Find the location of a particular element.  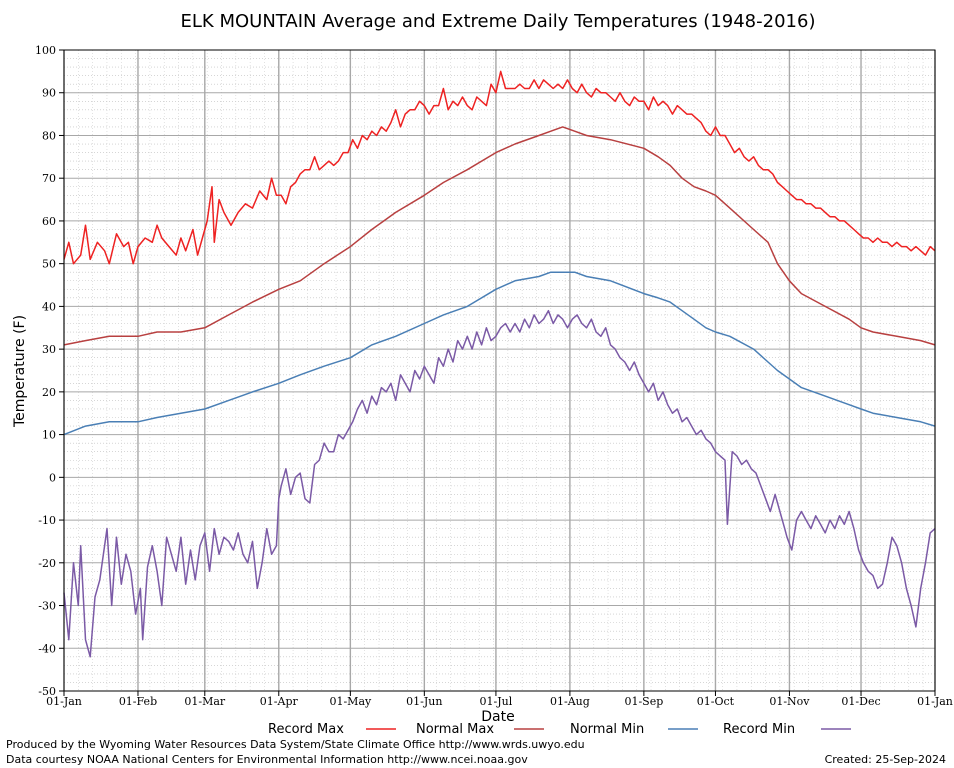

x-tick-label: 01-Feb is located at coordinates (138, 701).